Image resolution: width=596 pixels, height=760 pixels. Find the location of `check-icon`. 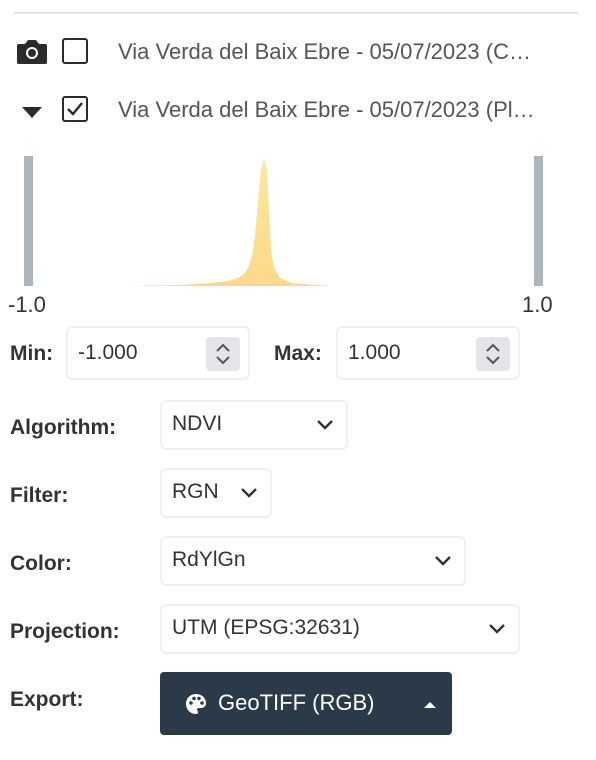

check-icon is located at coordinates (75, 109).